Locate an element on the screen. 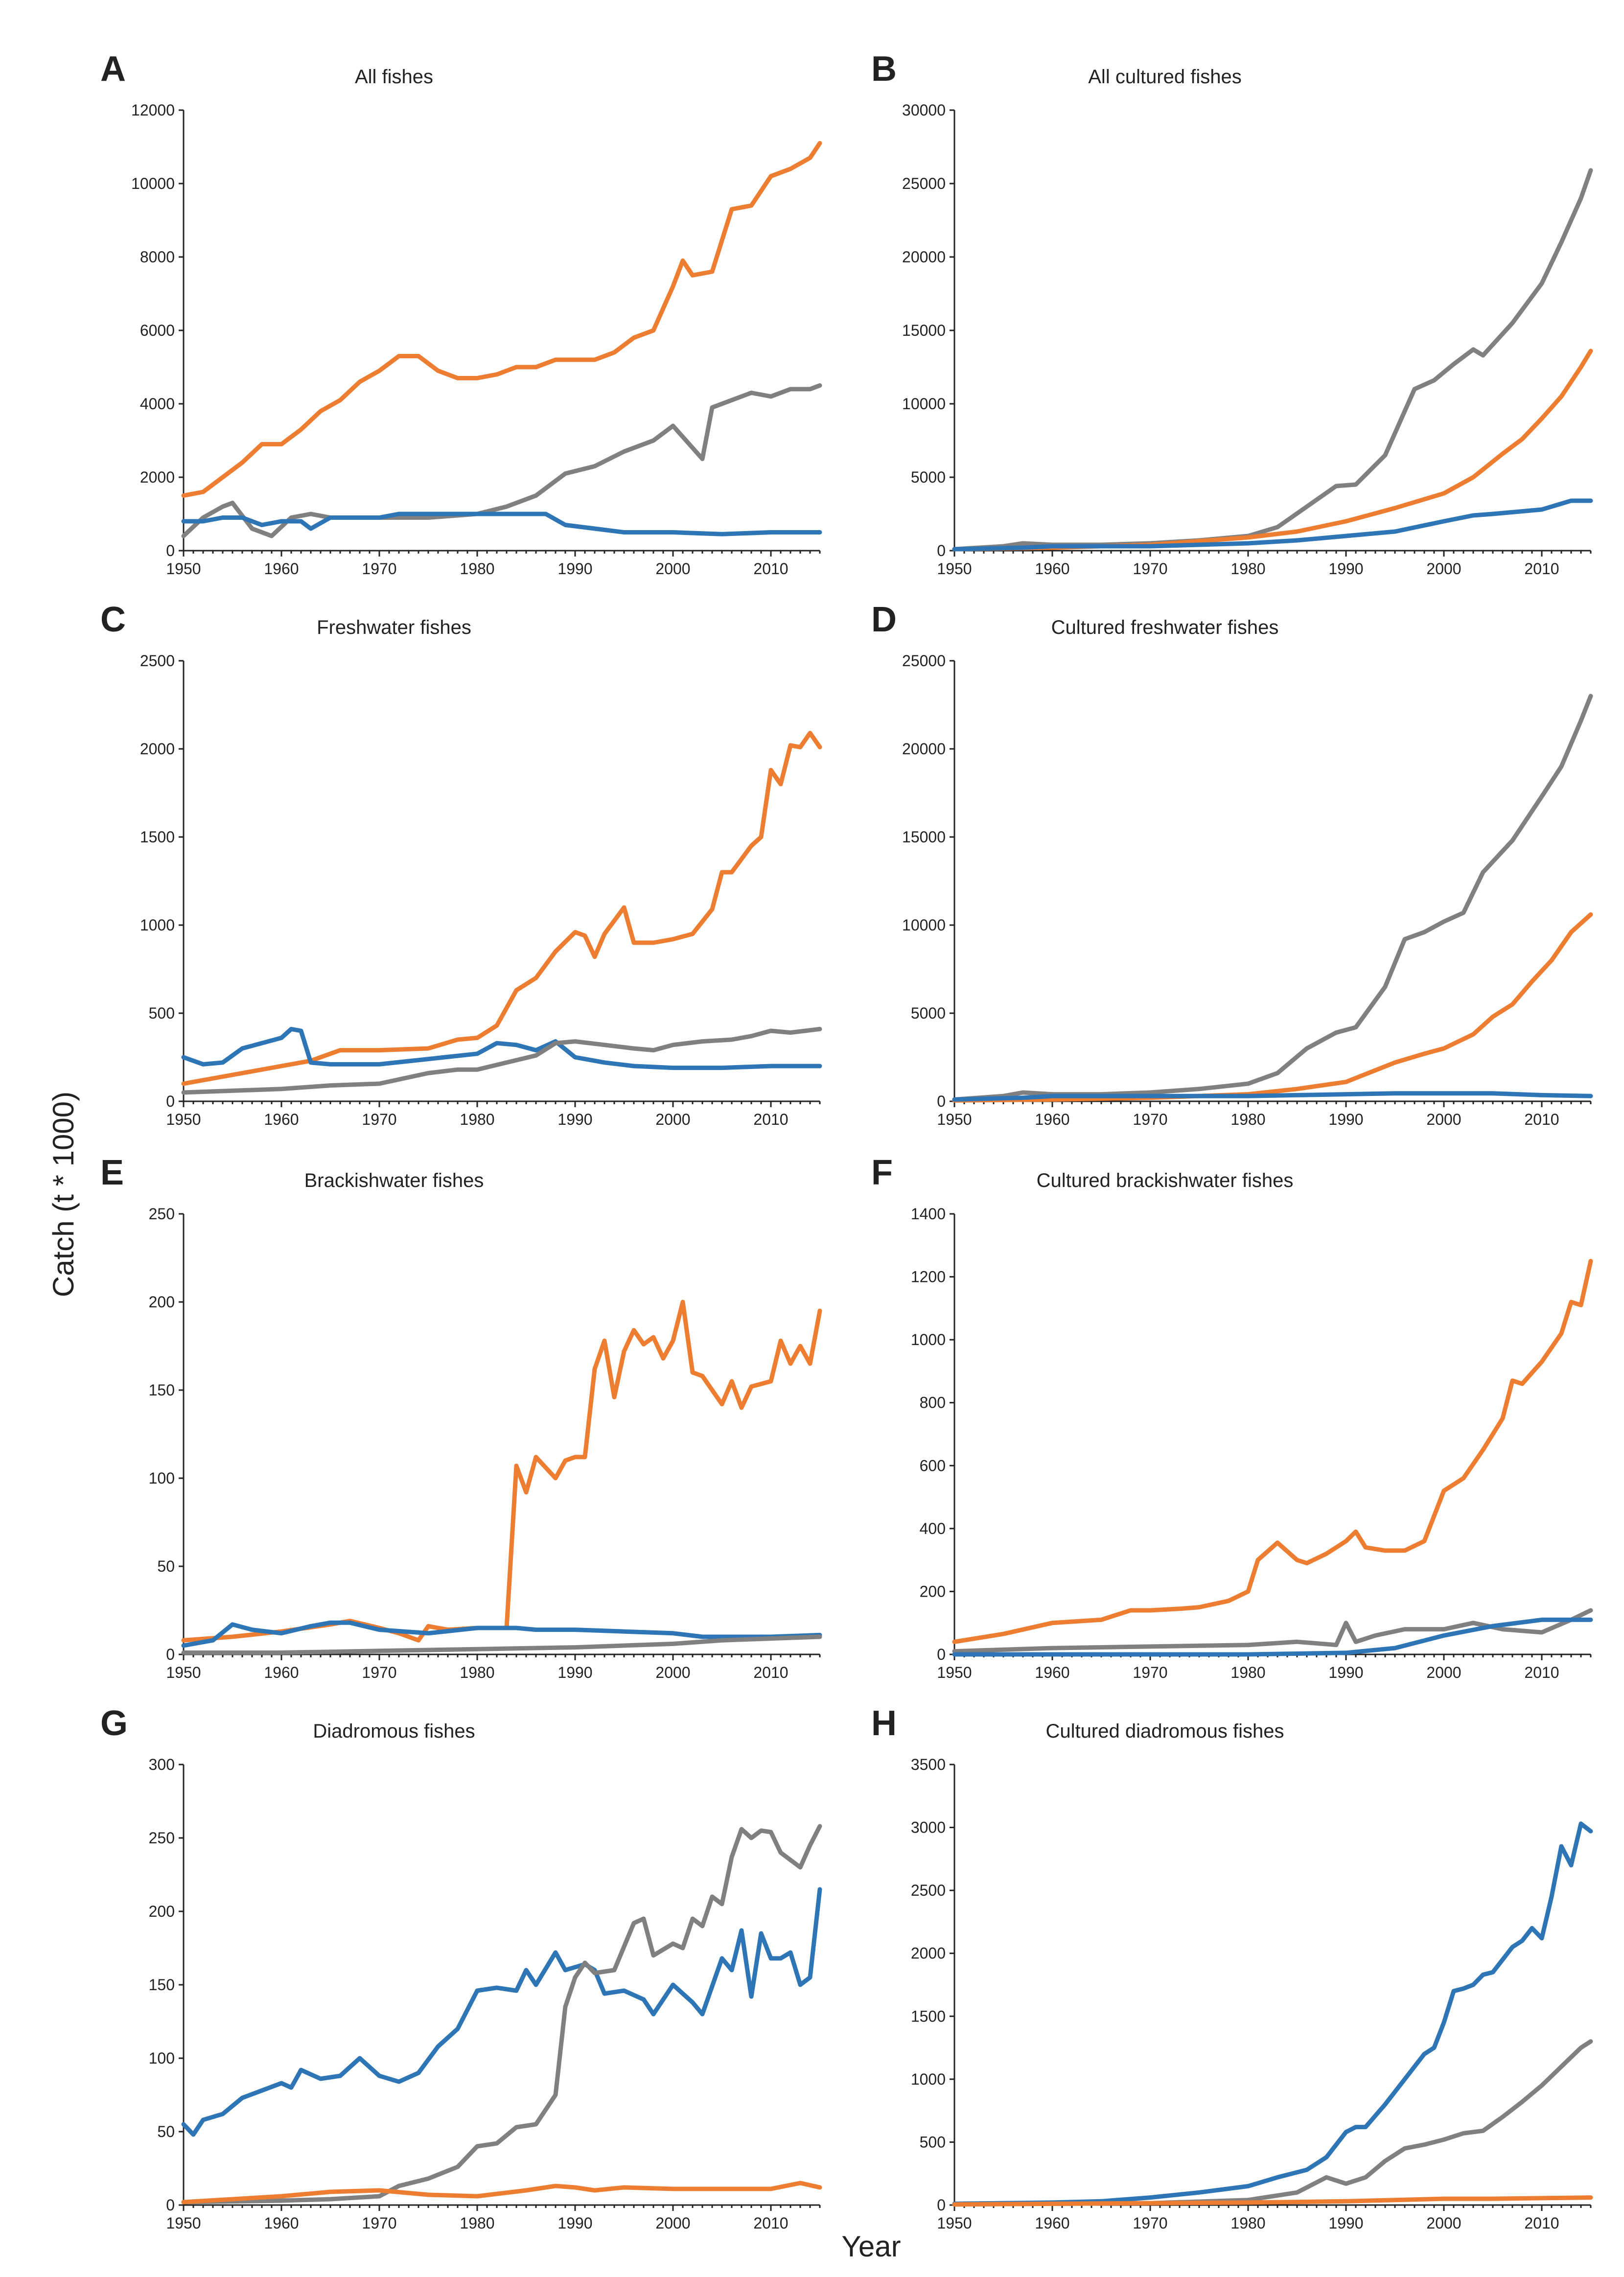  series-line-gray-f is located at coordinates (1272, 1631).